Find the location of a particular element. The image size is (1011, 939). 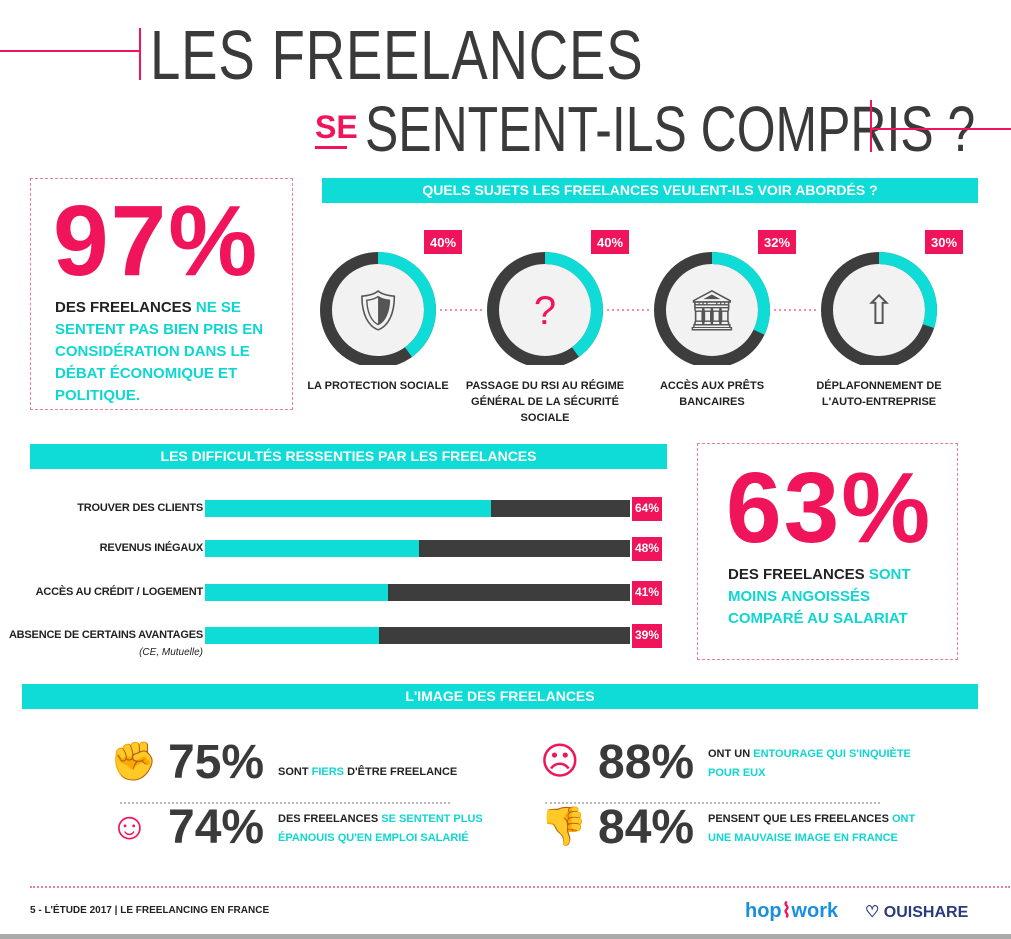

bar-value-label: 64% is located at coordinates (647, 509).